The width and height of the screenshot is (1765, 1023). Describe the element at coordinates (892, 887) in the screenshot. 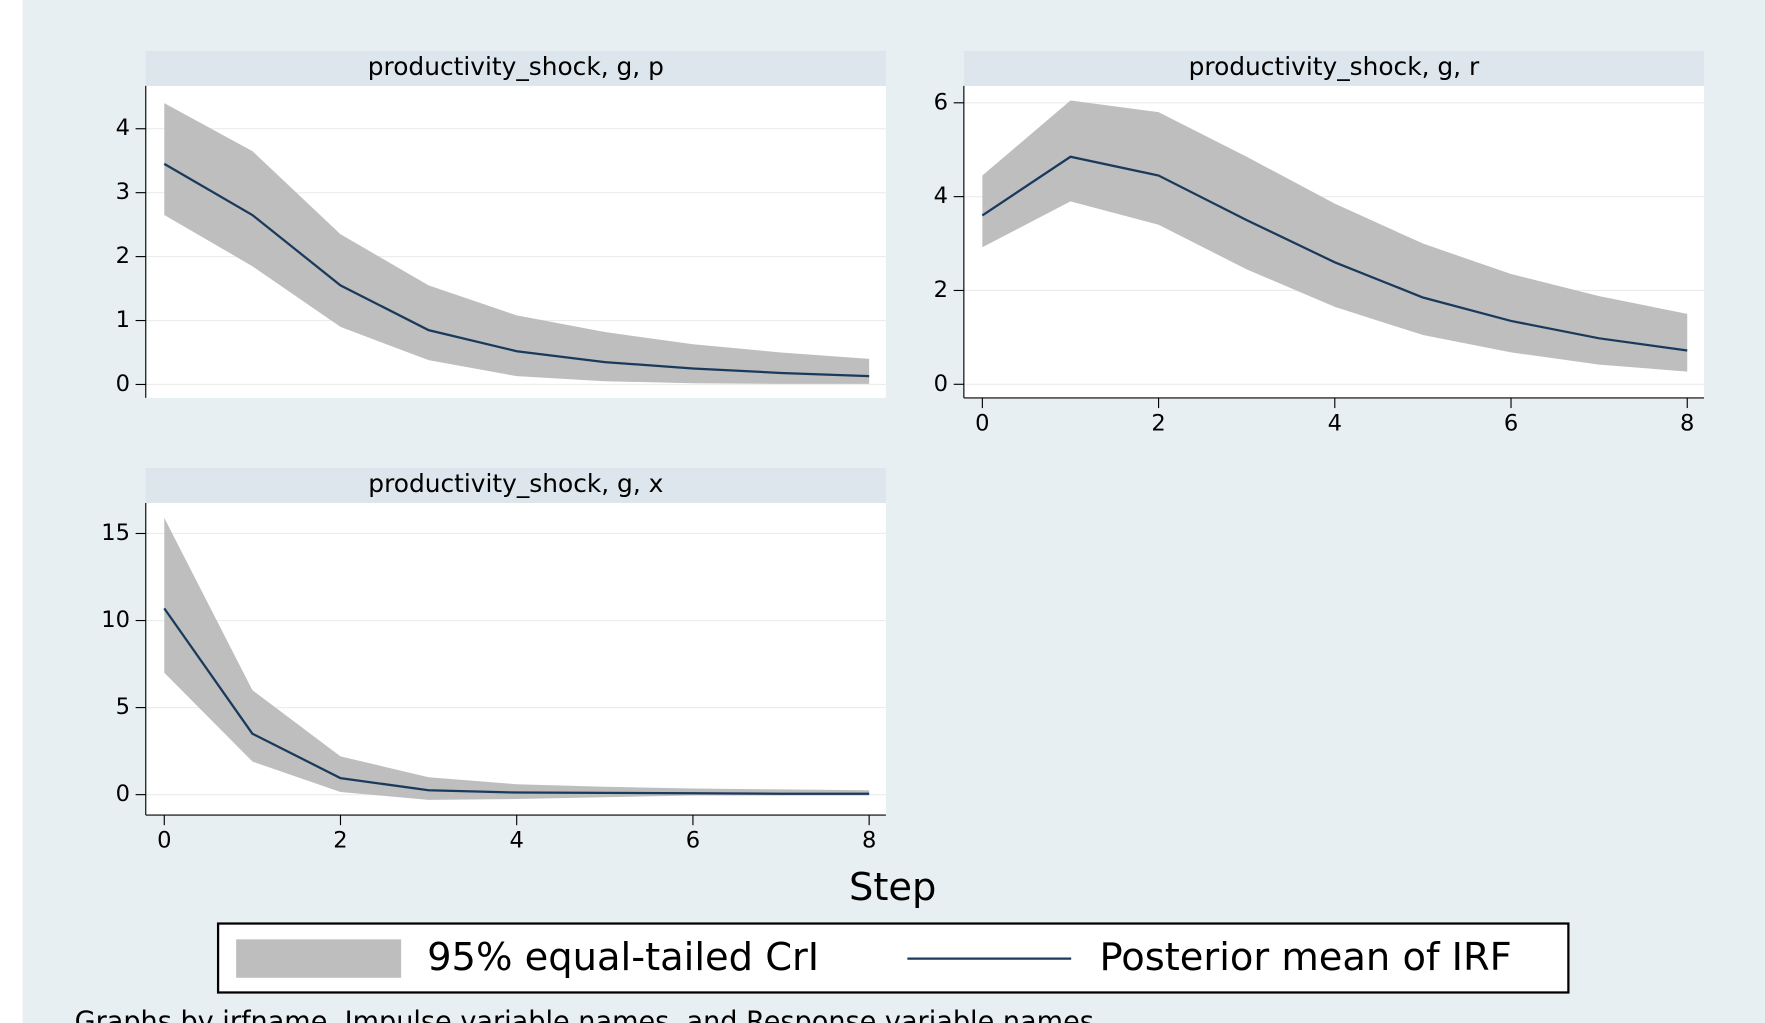

I see `x-axis-label: Step` at that location.